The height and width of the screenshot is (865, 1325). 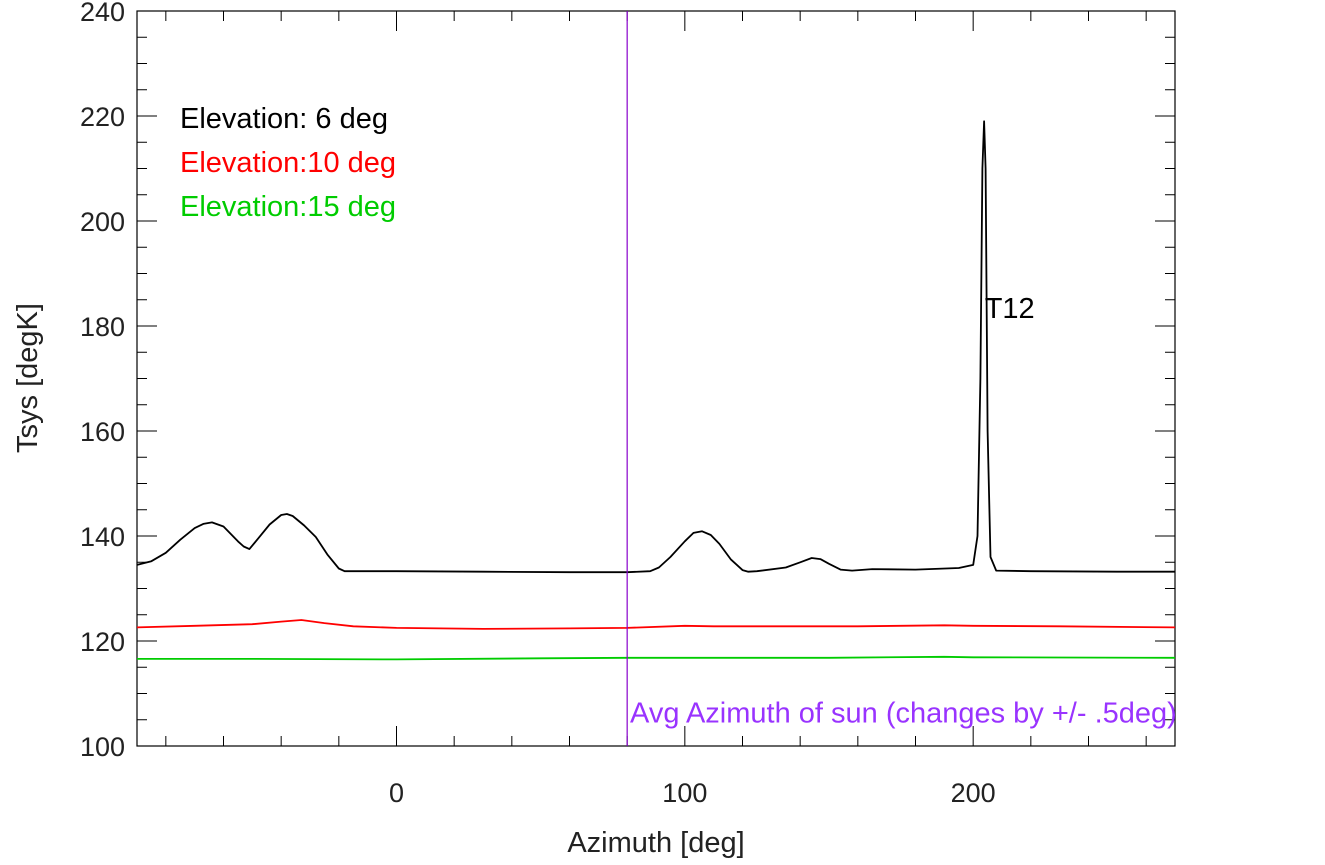 What do you see at coordinates (102, 432) in the screenshot?
I see `y-tick-label: 160` at bounding box center [102, 432].